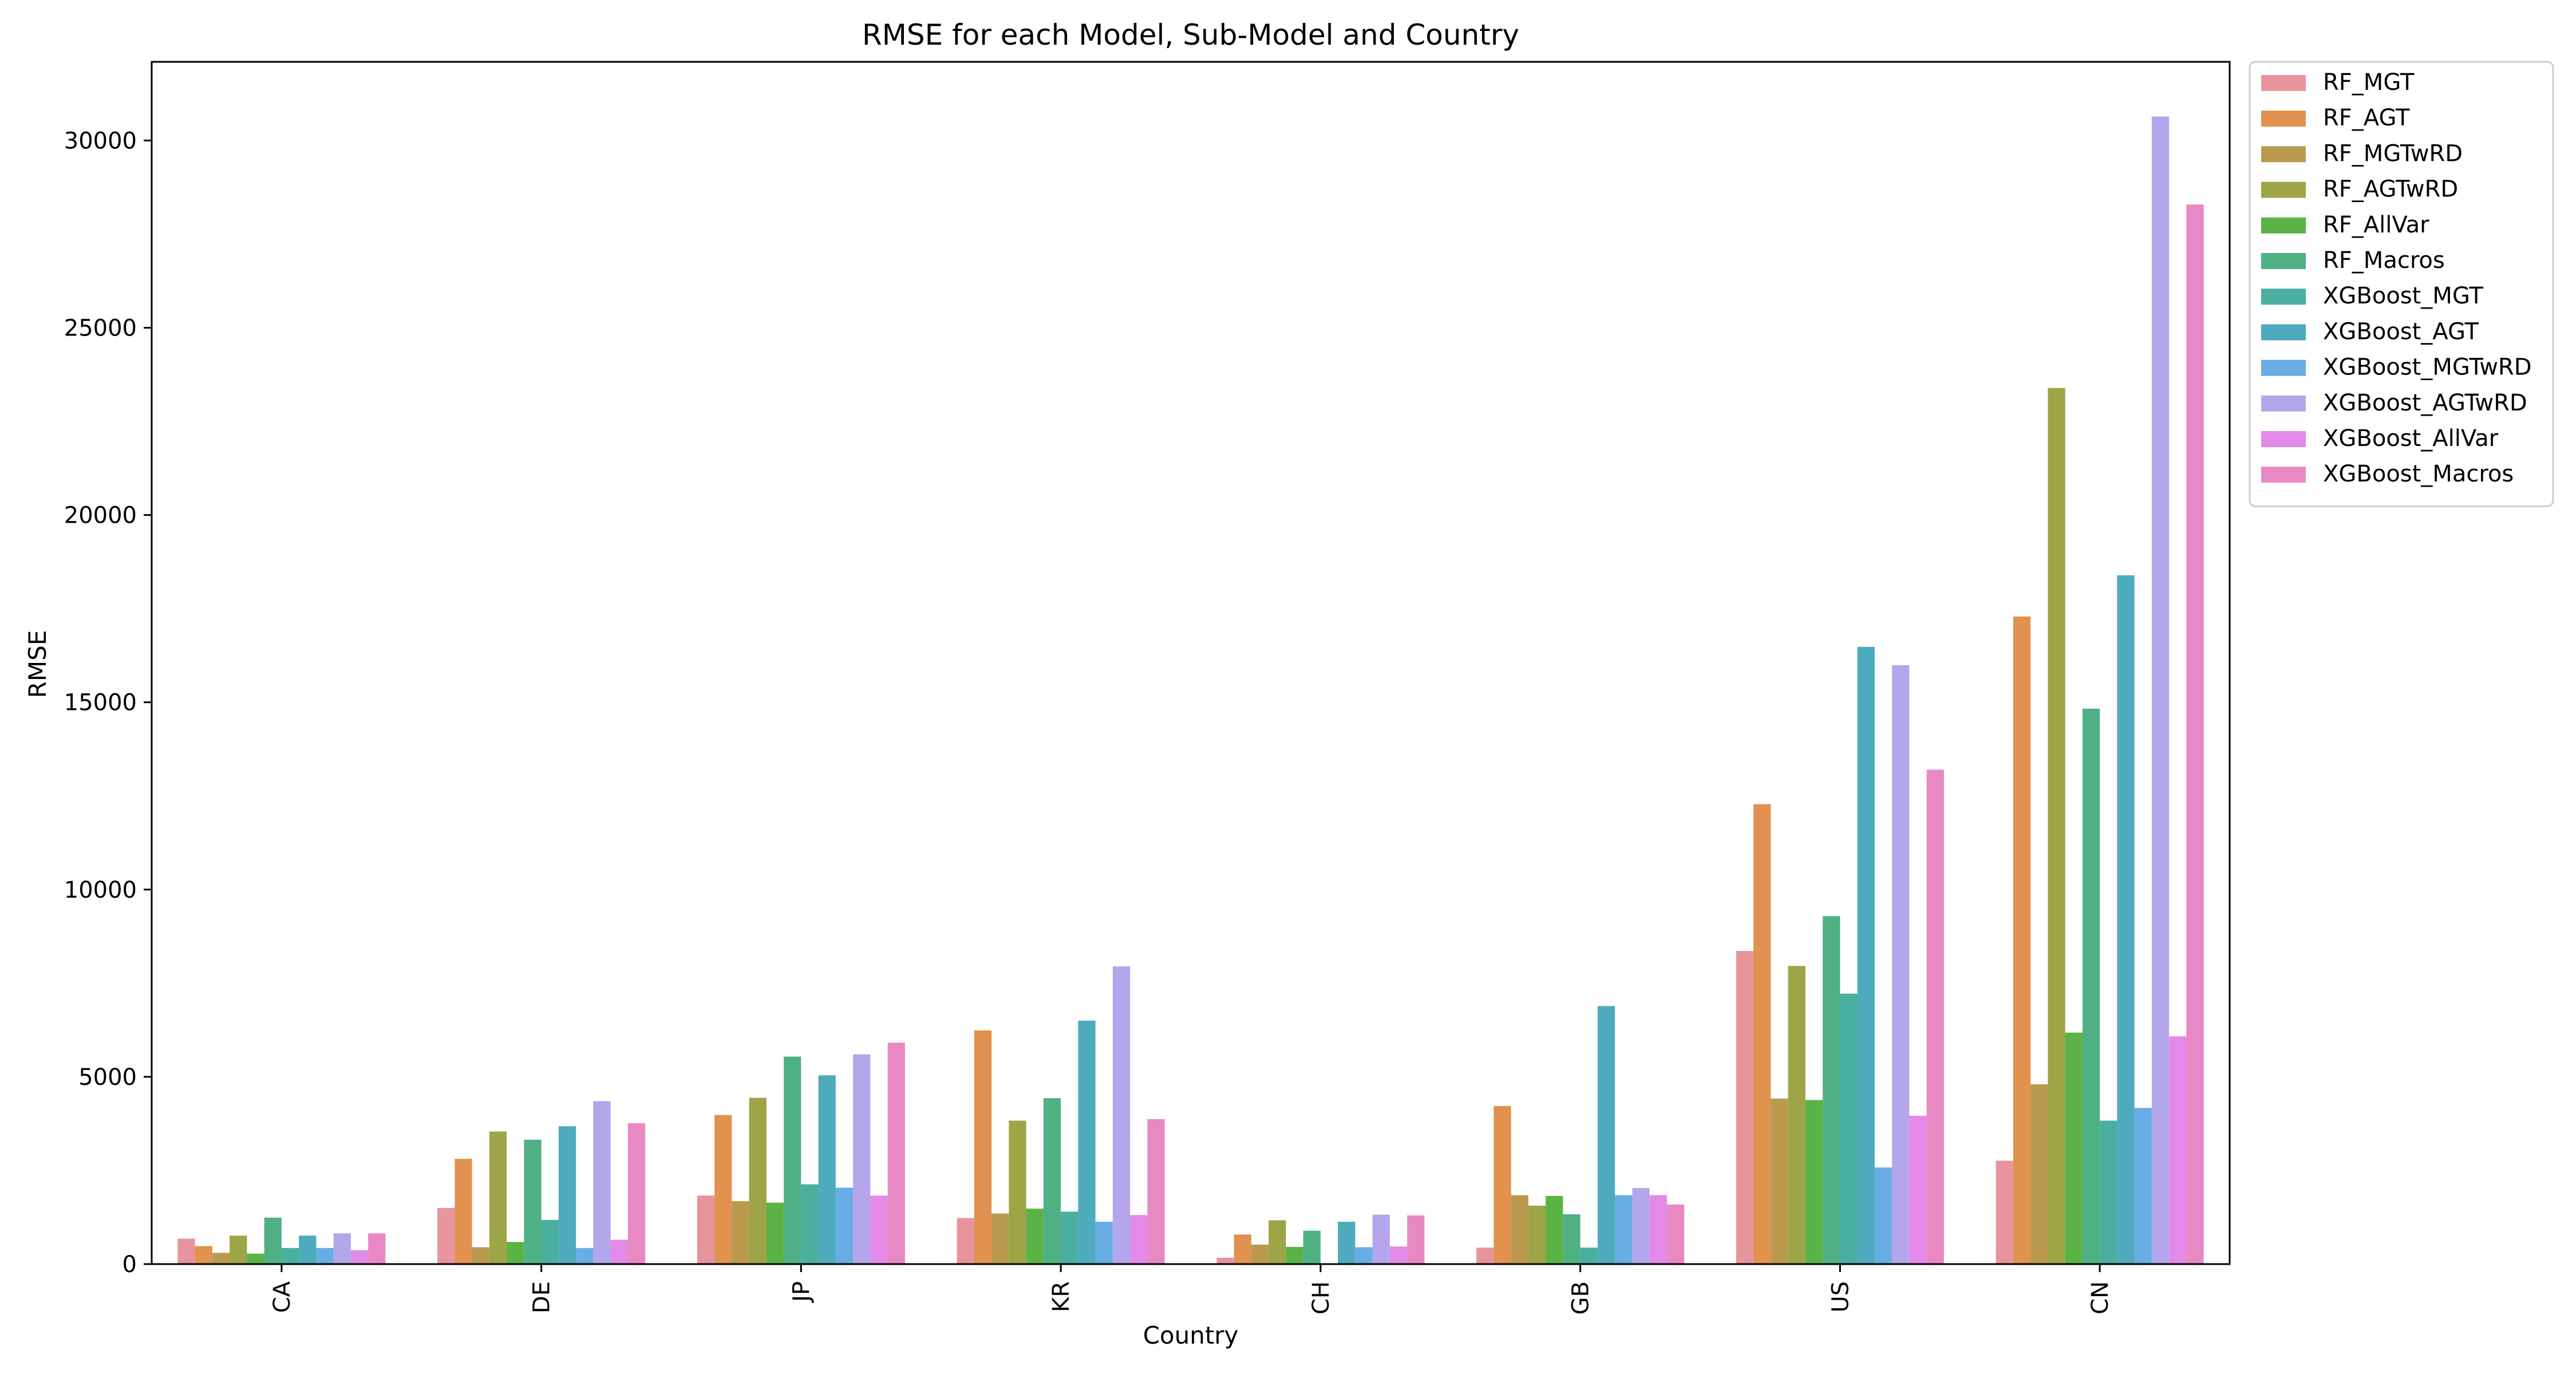  Describe the element at coordinates (1347, 1243) in the screenshot. I see `bar-CH-XGBoost_AGT` at that location.